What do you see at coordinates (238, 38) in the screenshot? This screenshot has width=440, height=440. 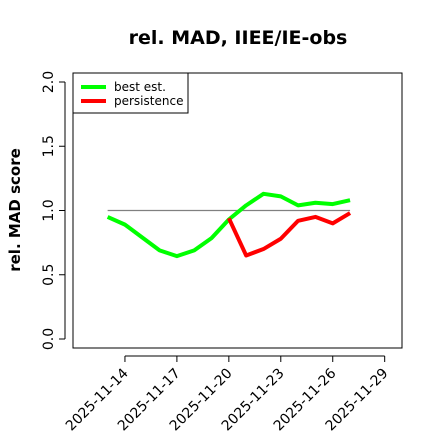 I see `chart-title: rel. MAD, IIEE/IE-obs` at bounding box center [238, 38].